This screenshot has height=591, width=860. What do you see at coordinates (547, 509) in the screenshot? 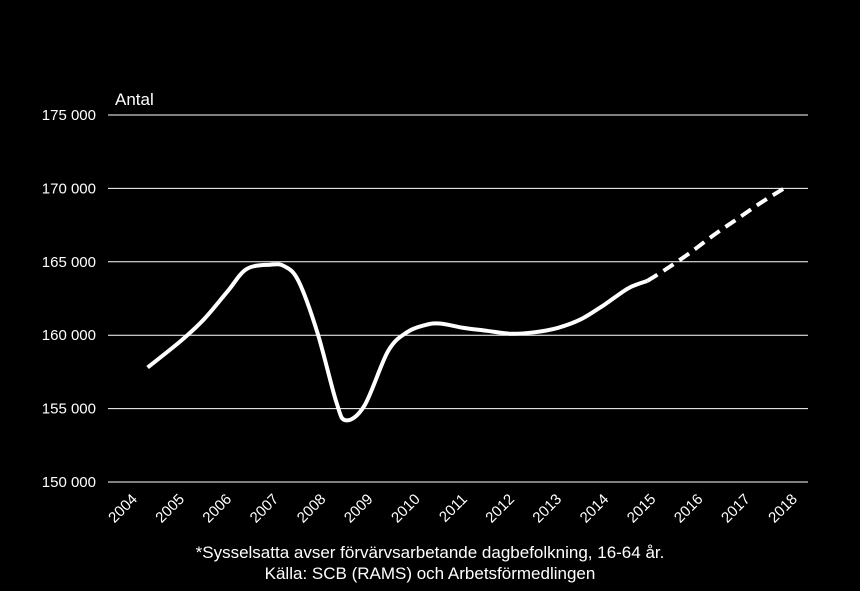
I see `x-tick-label: 2013` at bounding box center [547, 509].